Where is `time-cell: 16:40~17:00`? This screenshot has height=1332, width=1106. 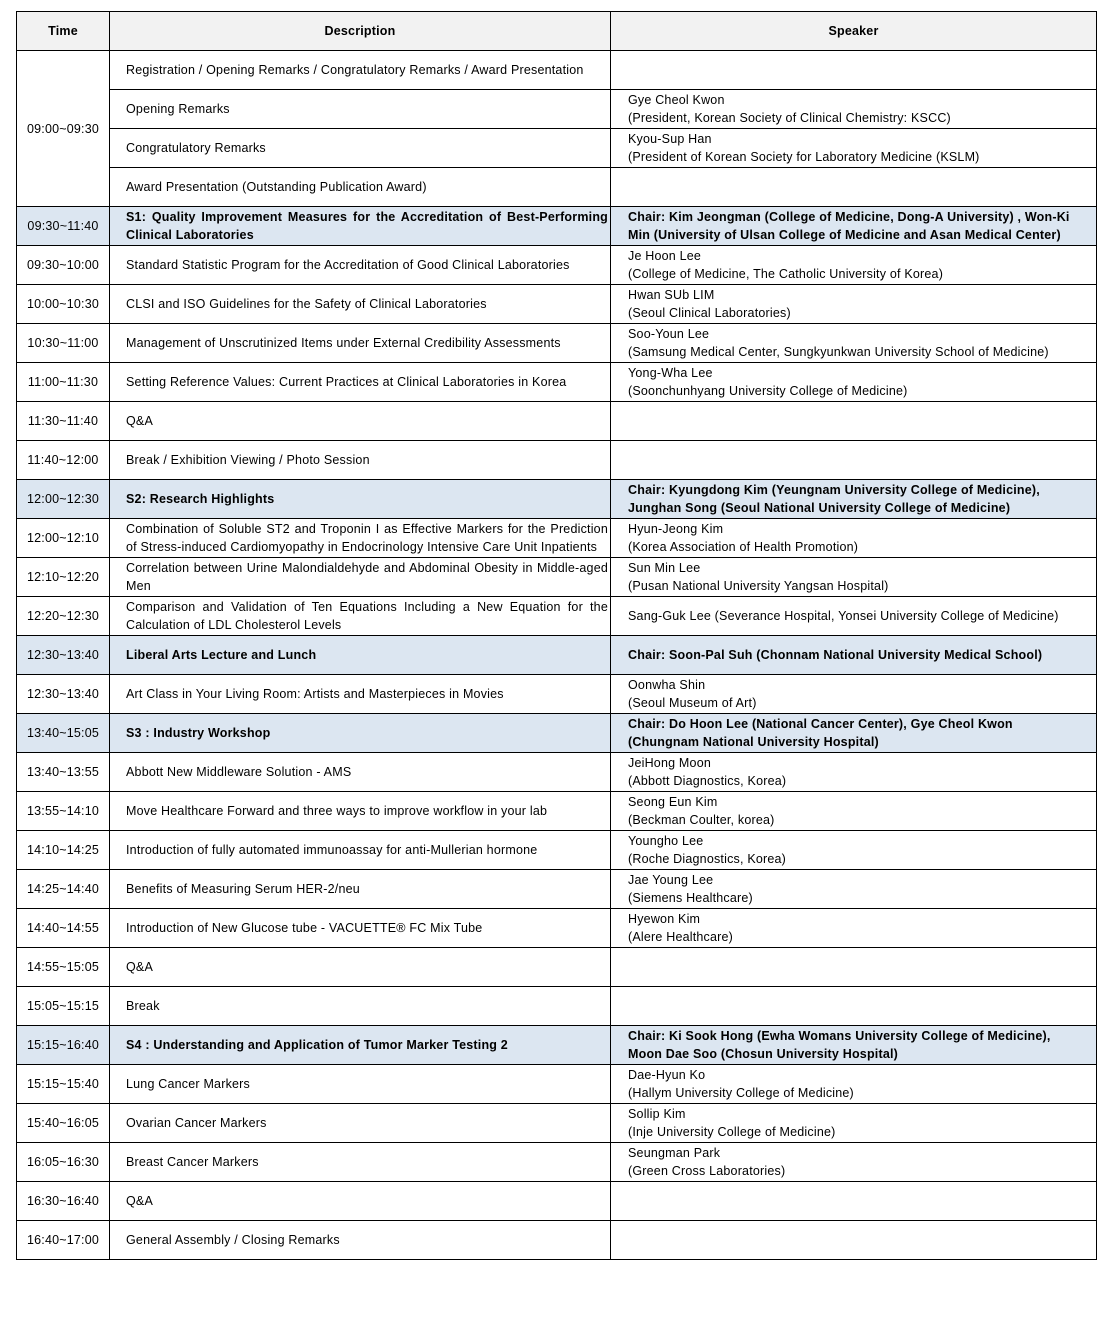
time-cell: 16:40~17:00 is located at coordinates (63, 1240).